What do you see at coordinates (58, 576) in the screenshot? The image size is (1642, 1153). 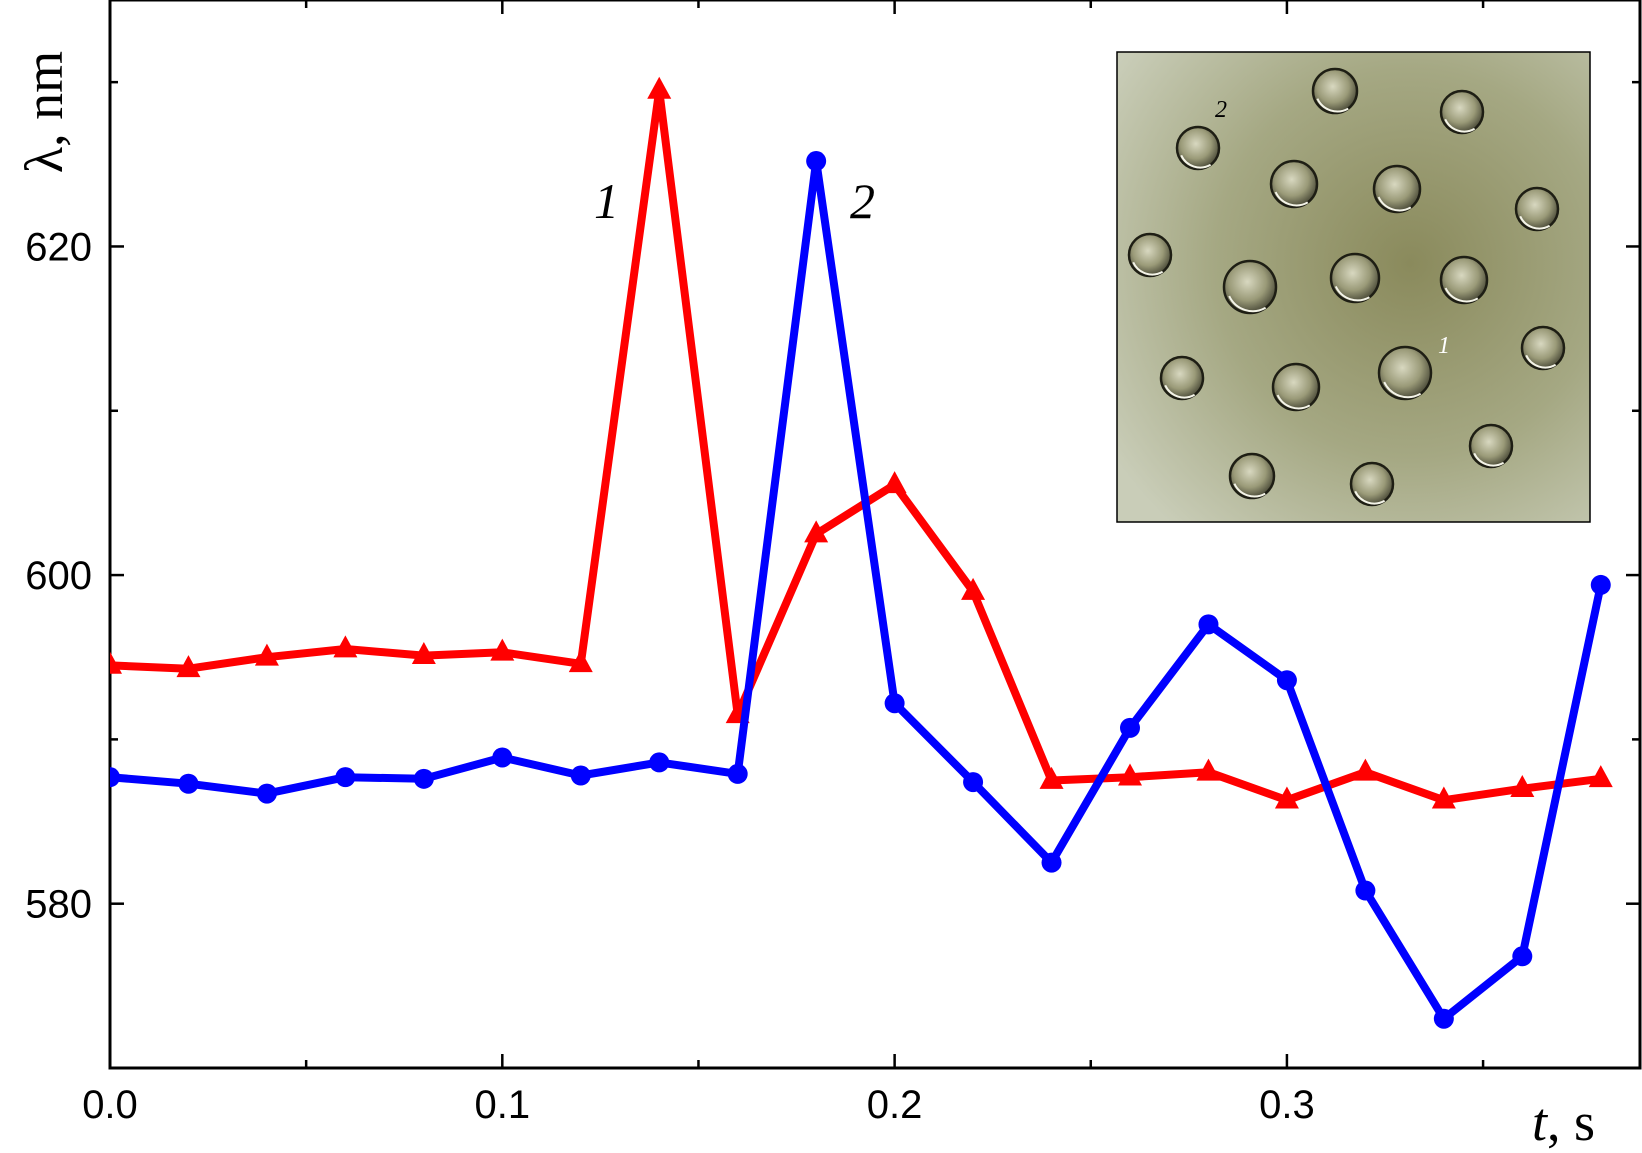 I see `y-tick-label: 600` at bounding box center [58, 576].